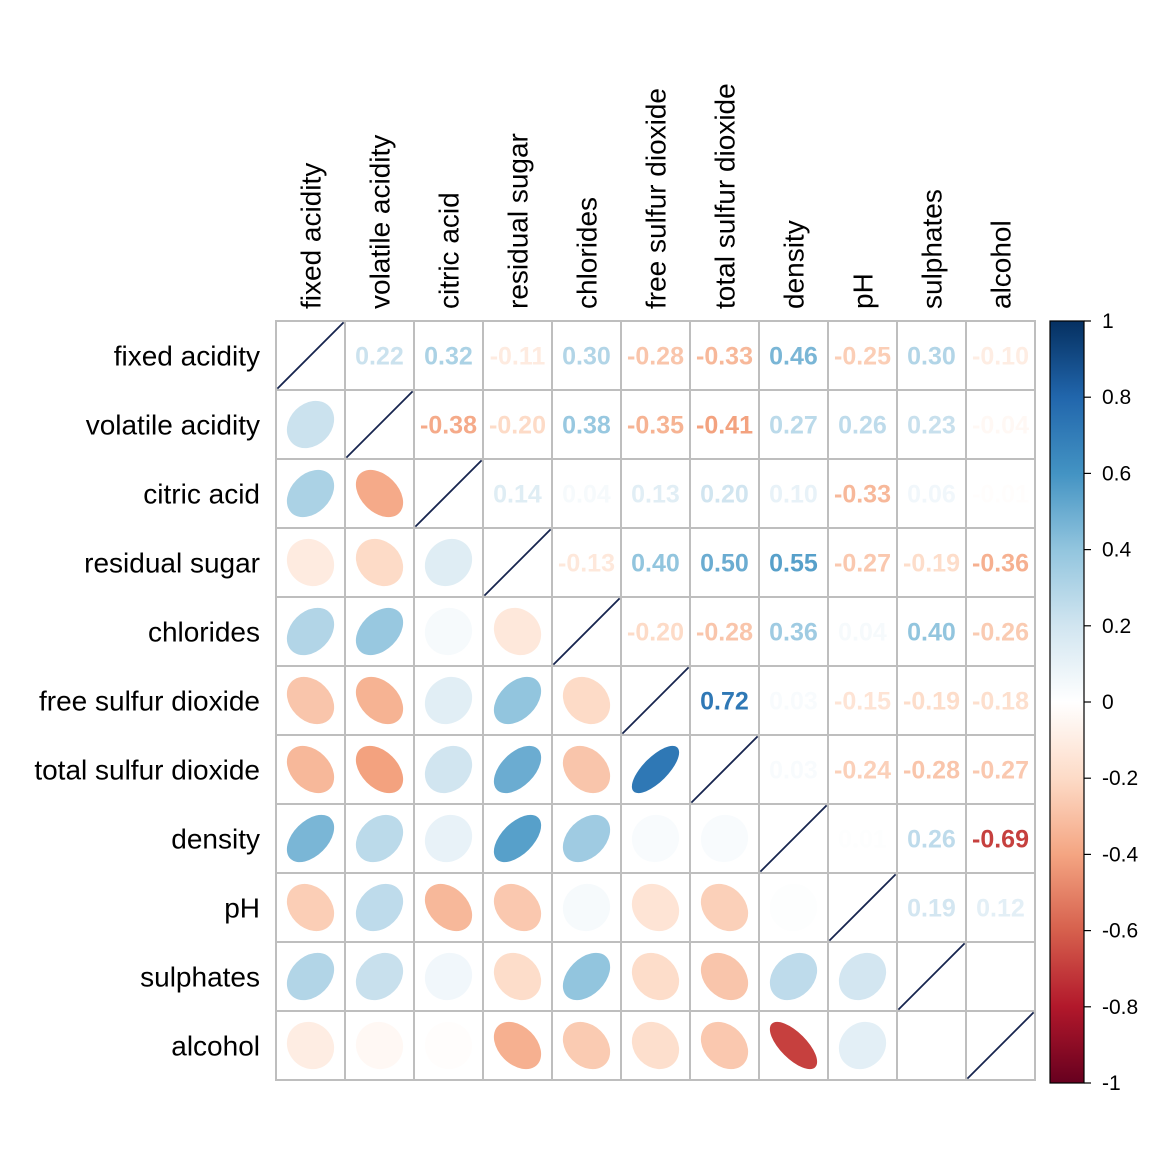 The image size is (1152, 1157). Describe the element at coordinates (1108, 321) in the screenshot. I see `colorbar-tick-label: 1` at that location.